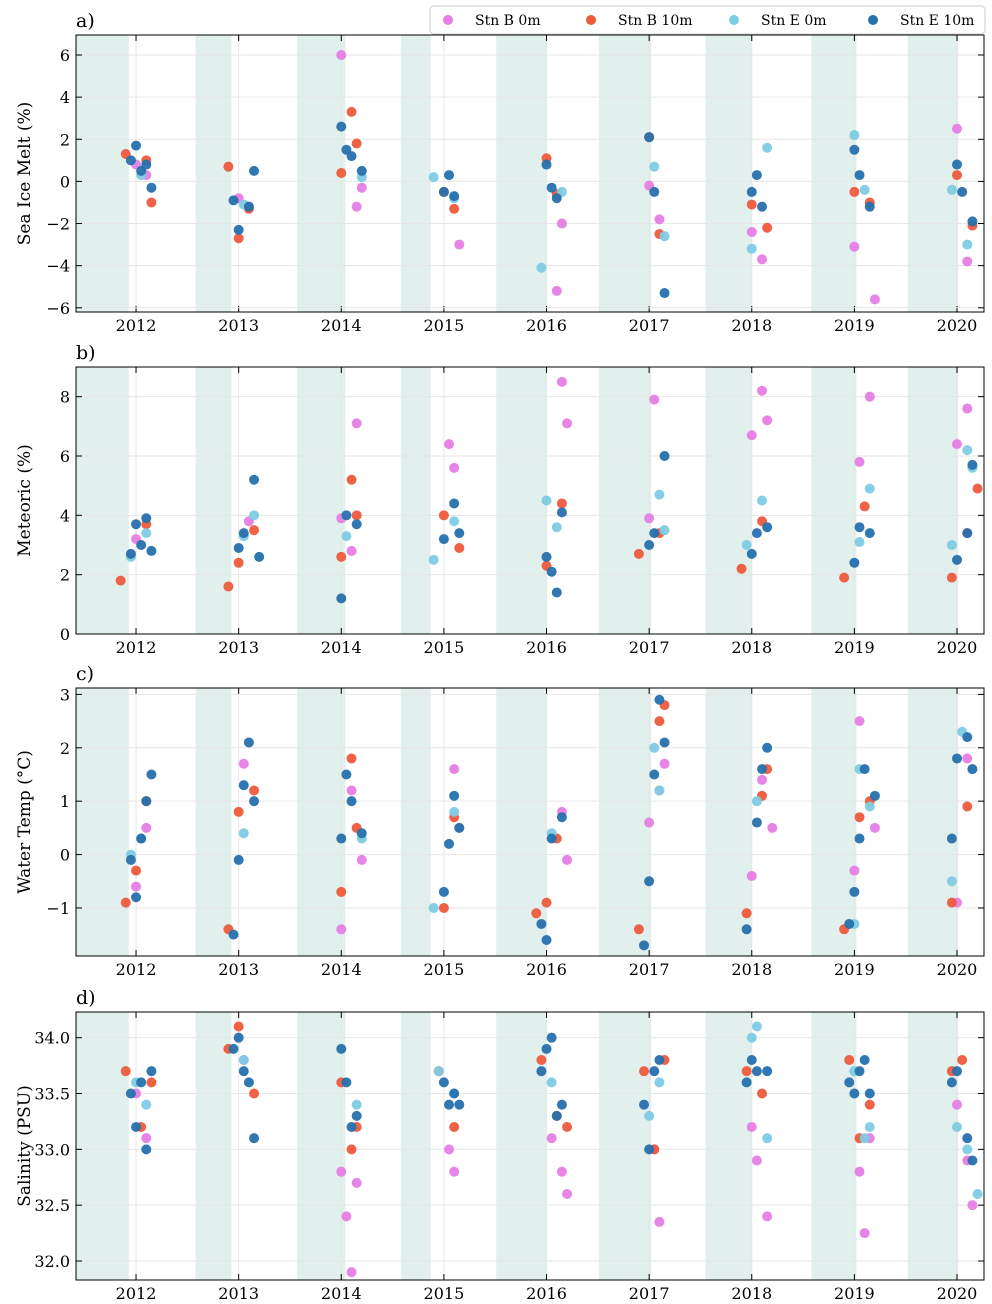  I want to click on y-tick-label: 4, so click(65, 515).